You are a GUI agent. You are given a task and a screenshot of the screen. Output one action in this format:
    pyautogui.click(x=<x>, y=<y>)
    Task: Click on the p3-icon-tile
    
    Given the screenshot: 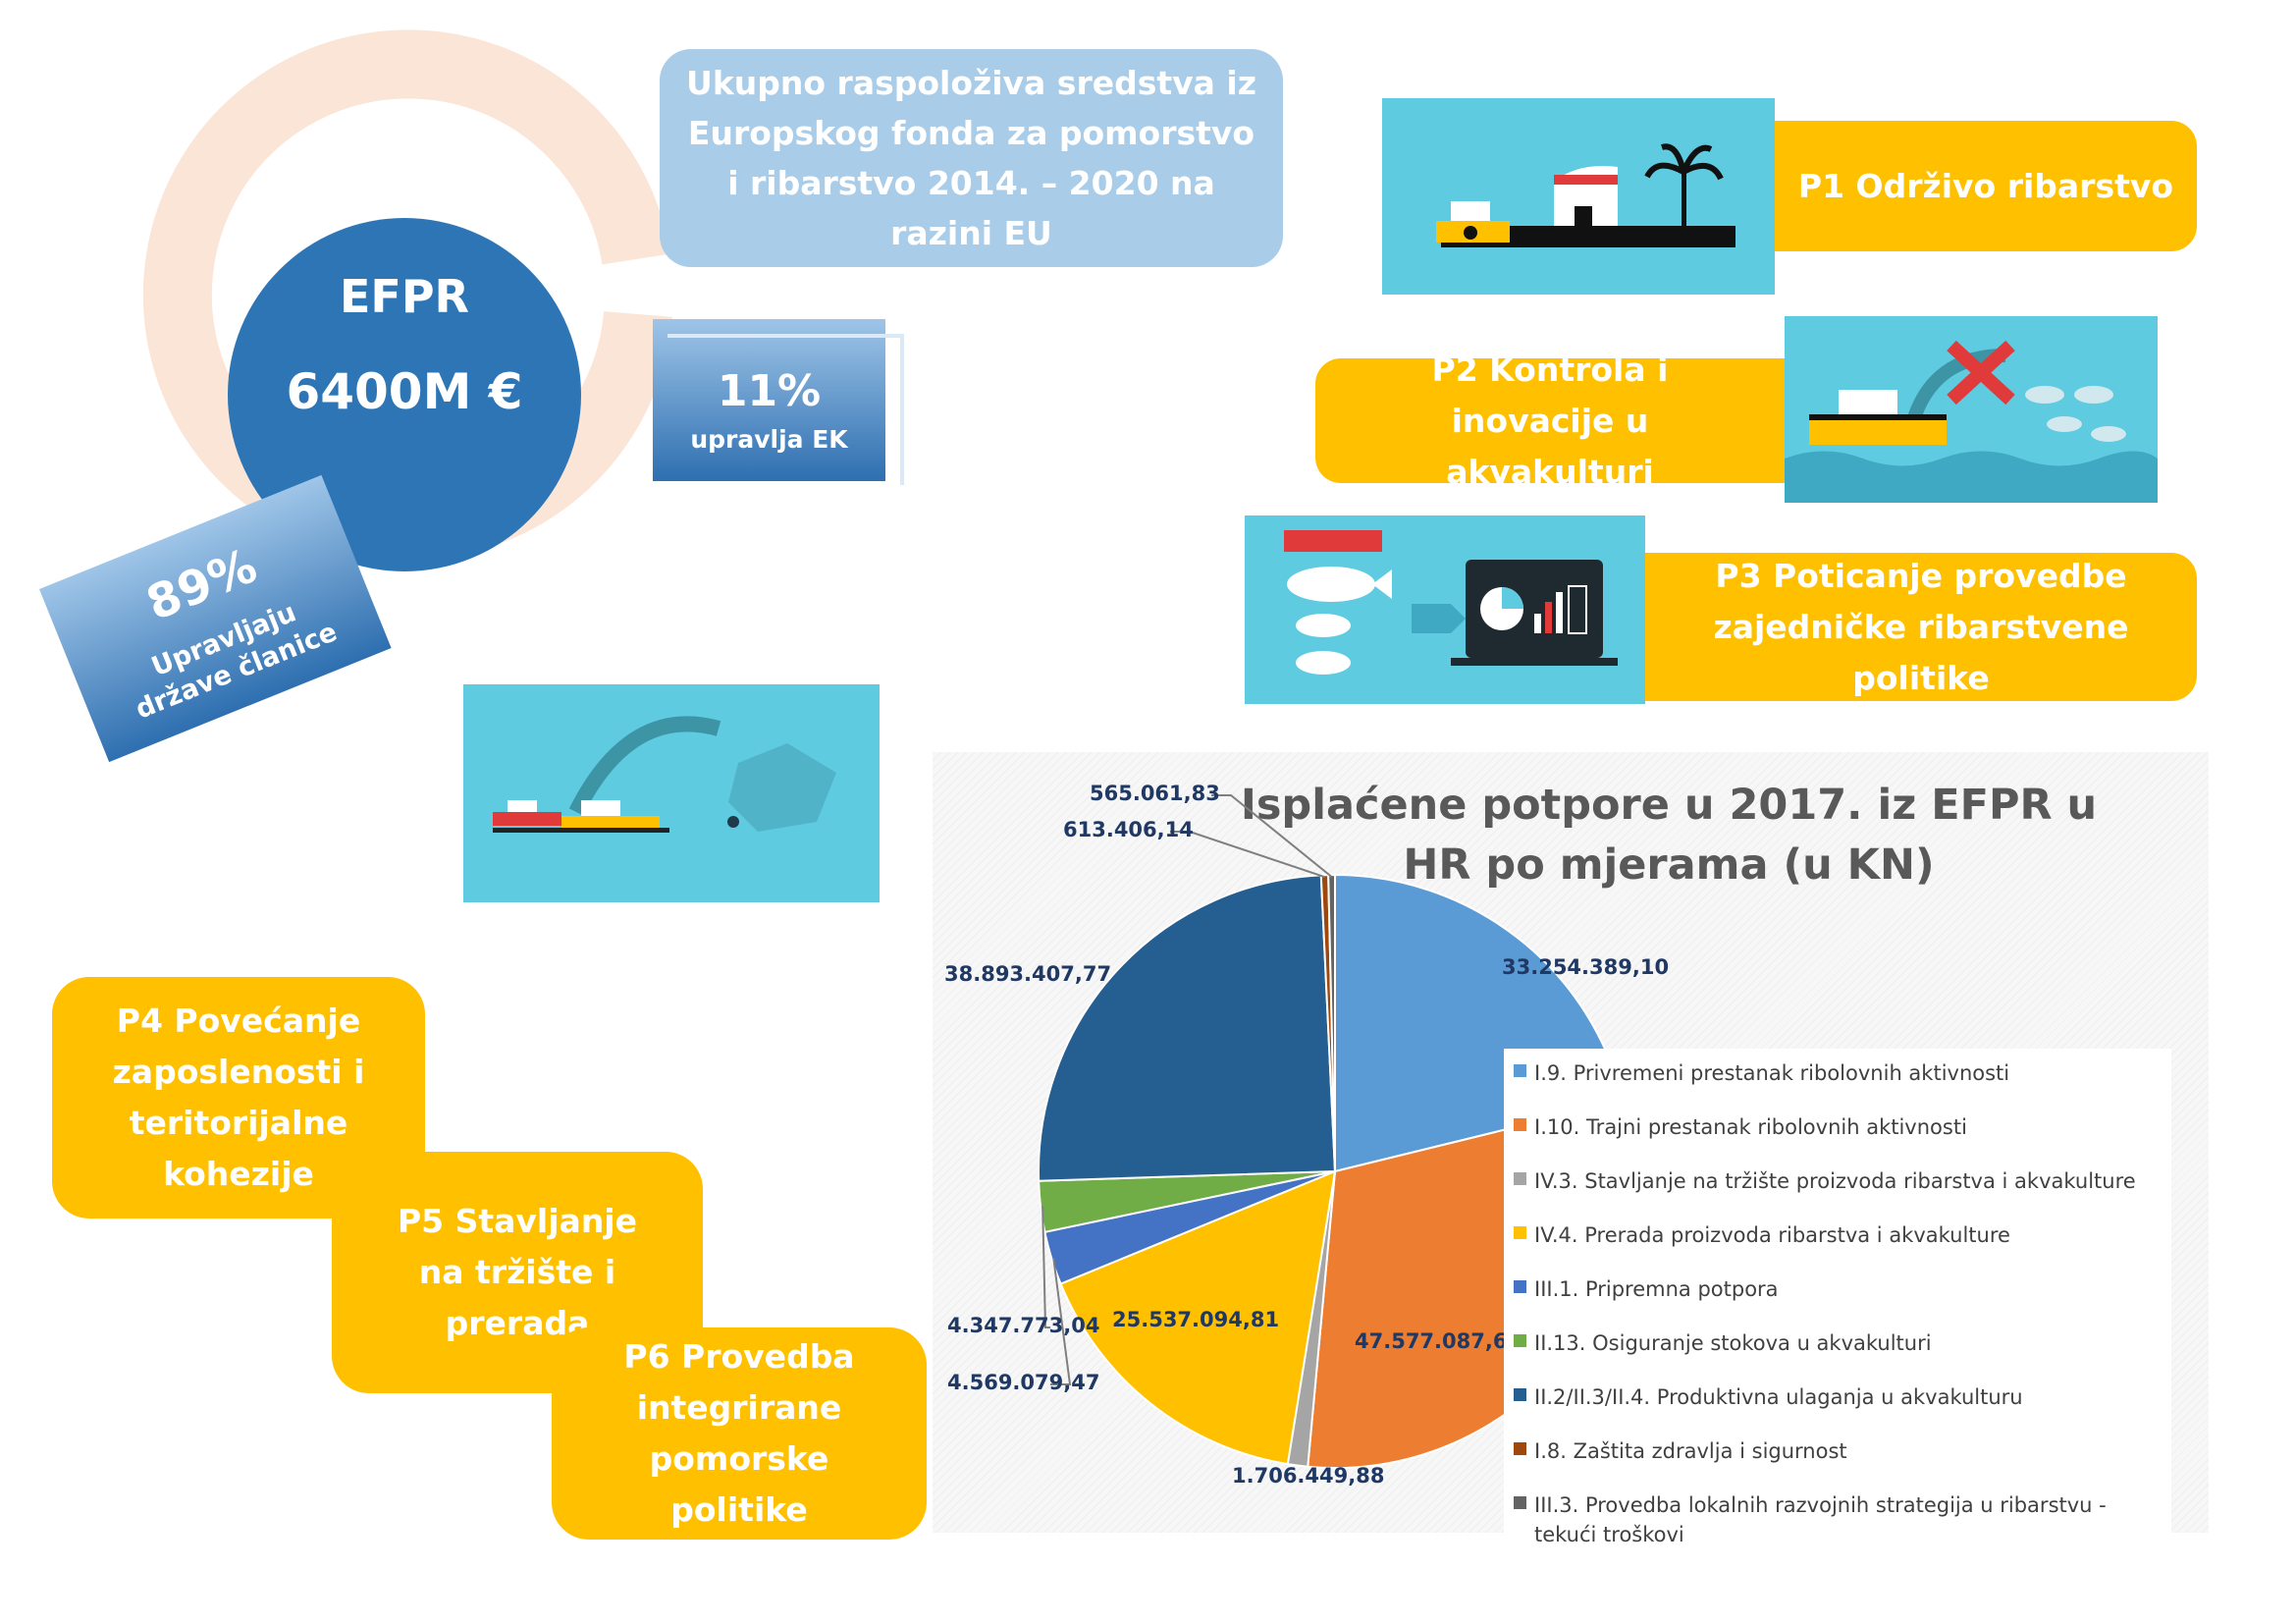 What is the action you would take?
    pyautogui.click(x=1445, y=609)
    